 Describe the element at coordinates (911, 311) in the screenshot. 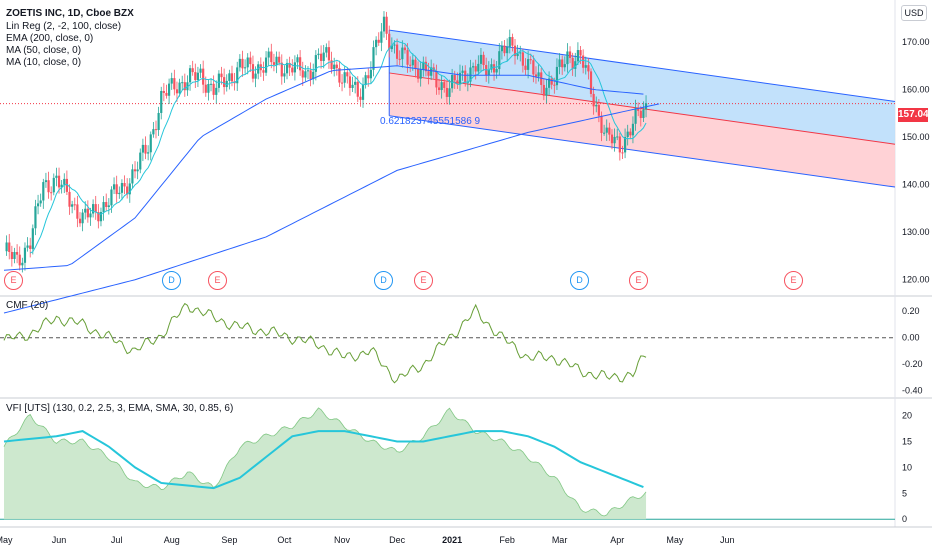

I see `y-tick-label: 0.20` at that location.